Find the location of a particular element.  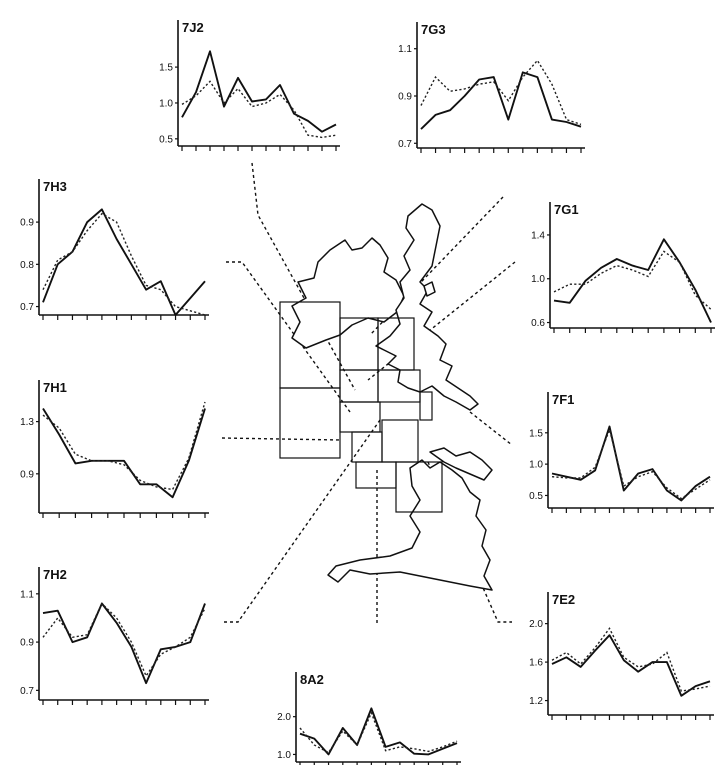

chart-7F1: 7F1 1.5 1.0 0.5 is located at coordinates (621, 452).